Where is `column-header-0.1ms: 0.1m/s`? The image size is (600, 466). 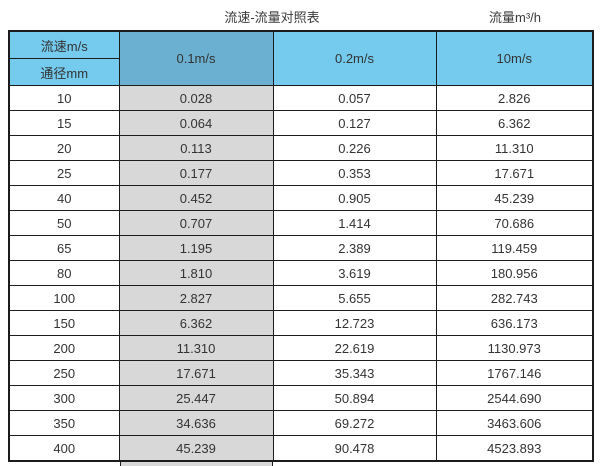 column-header-0.1ms: 0.1m/s is located at coordinates (196, 58).